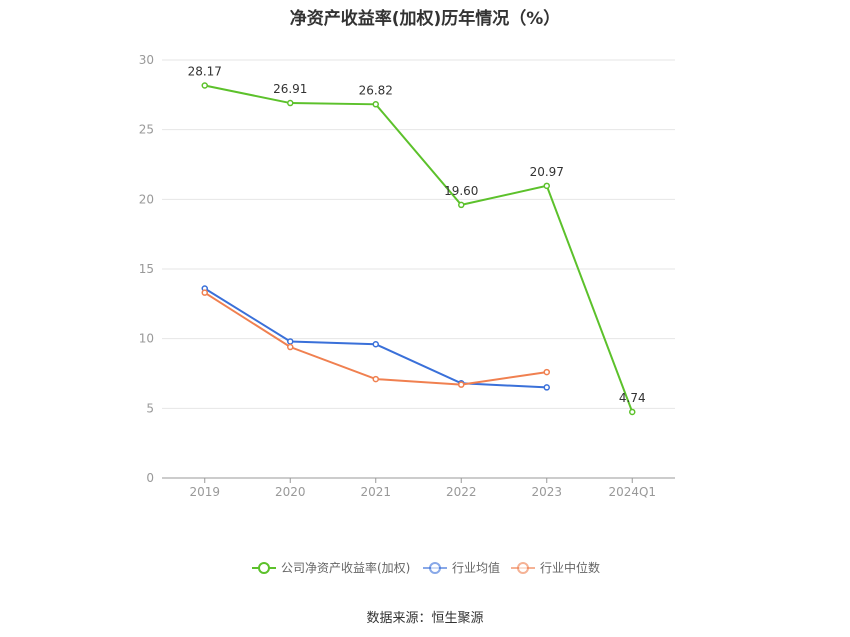  What do you see at coordinates (146, 130) in the screenshot?
I see `y-tick-label: 25` at bounding box center [146, 130].